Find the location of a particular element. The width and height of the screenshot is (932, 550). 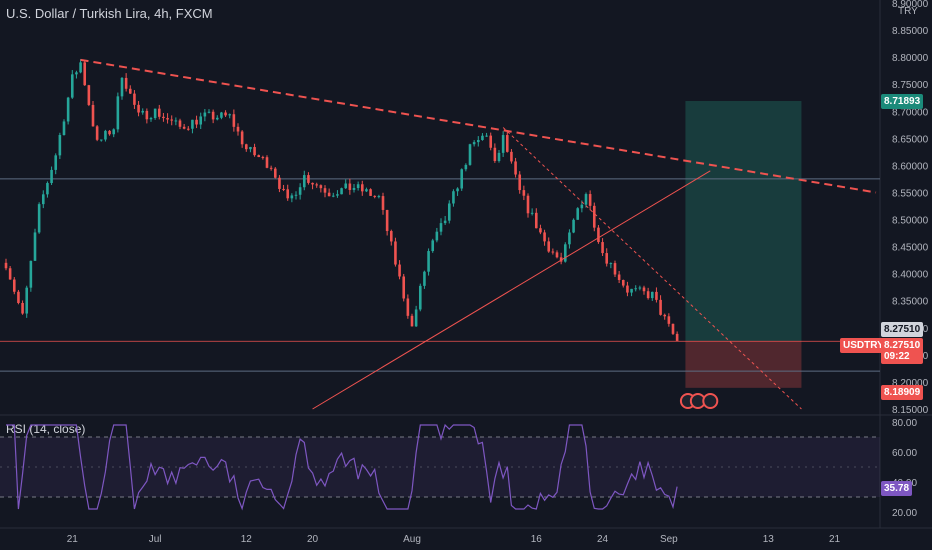

price-tick-label: 8.15000 is located at coordinates (910, 410).